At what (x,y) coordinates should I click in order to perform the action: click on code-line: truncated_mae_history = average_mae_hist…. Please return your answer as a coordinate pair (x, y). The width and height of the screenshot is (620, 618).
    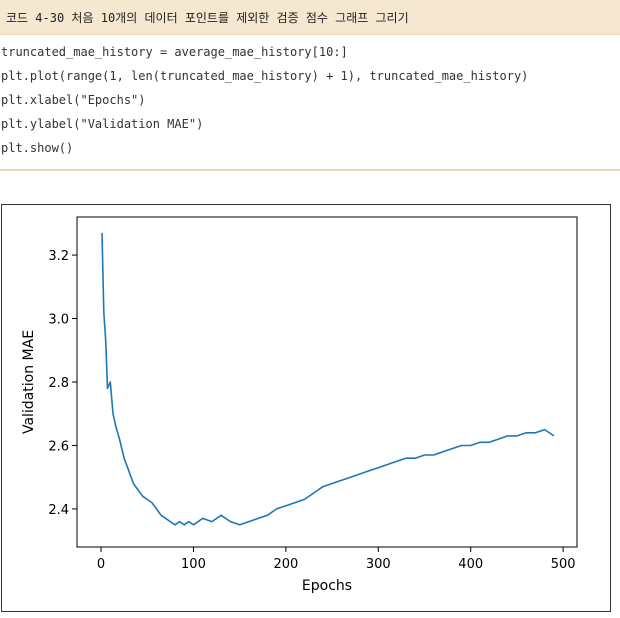
    Looking at the image, I should click on (174, 52).